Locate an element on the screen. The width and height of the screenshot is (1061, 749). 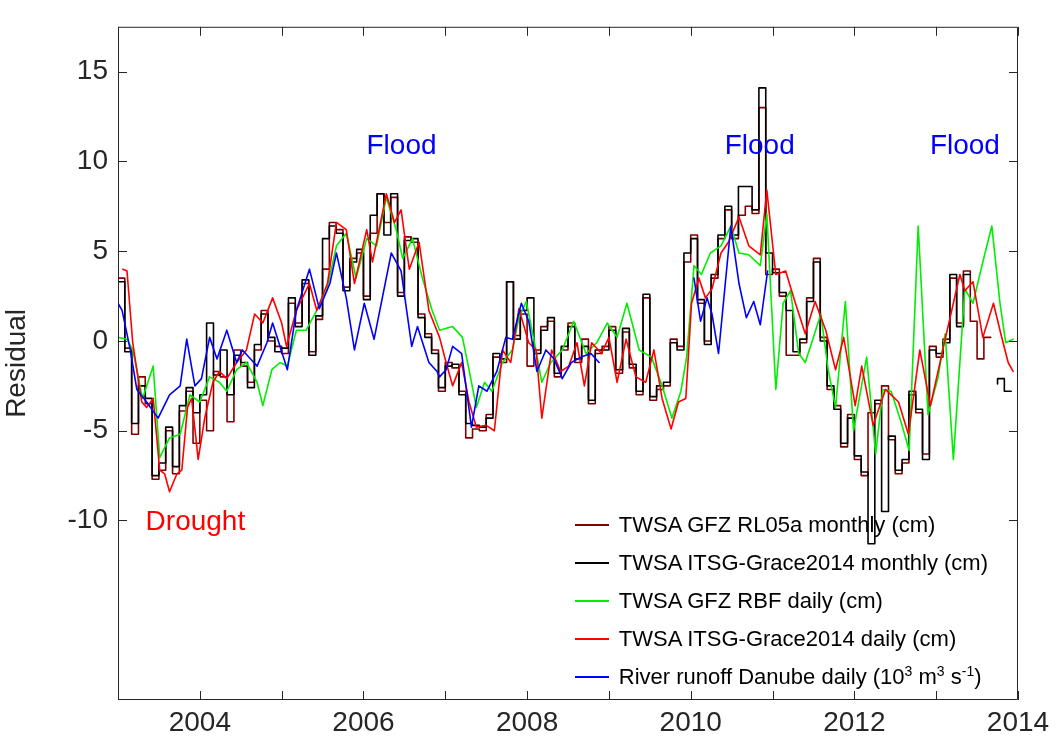
x-tick-label: 2012 is located at coordinates (854, 721).